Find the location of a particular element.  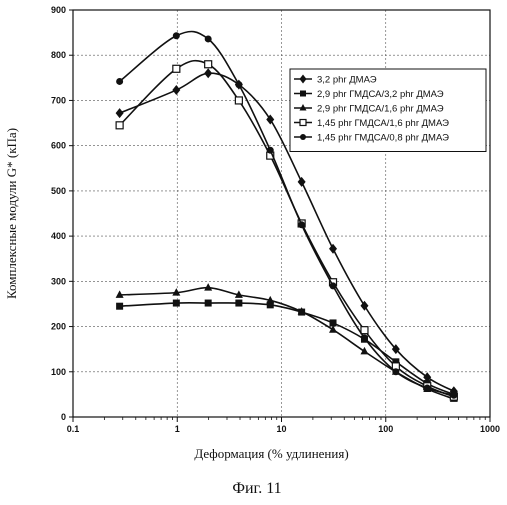

legend-entry: 2,9 phr ГМДСА/3,2 phr ДМАЭ is located at coordinates (380, 94).